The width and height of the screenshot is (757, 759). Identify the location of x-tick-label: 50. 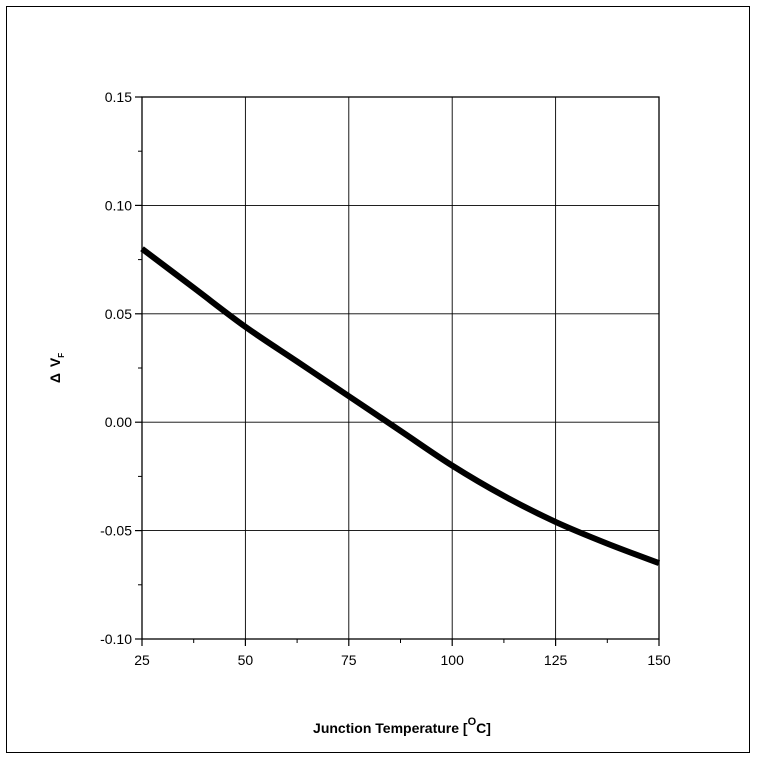
(246, 660).